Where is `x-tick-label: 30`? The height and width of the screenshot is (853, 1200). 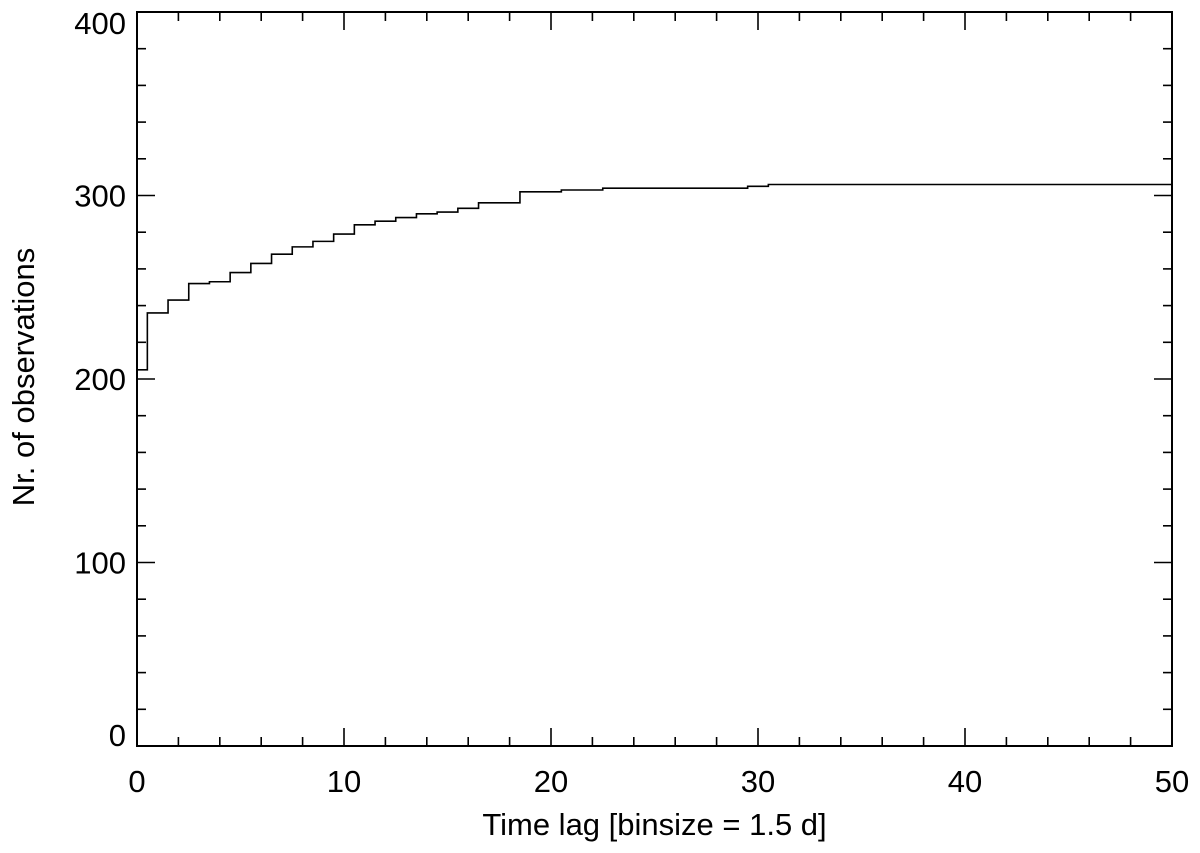 x-tick-label: 30 is located at coordinates (758, 781).